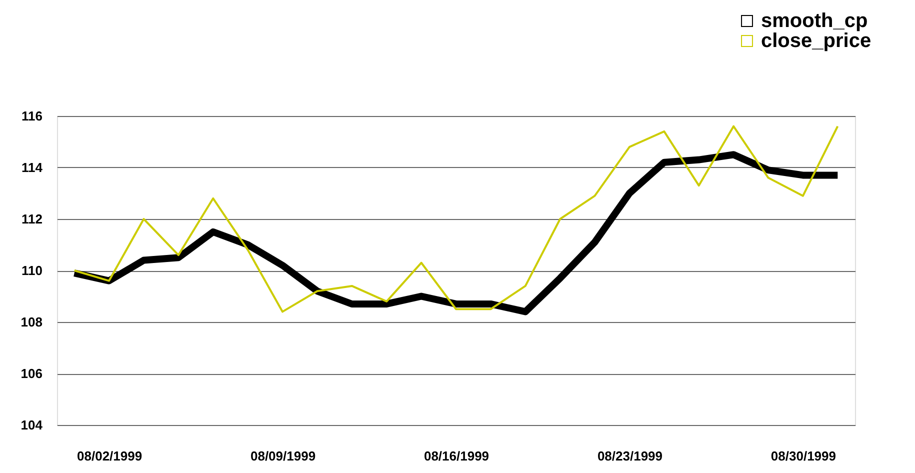 This screenshot has width=915, height=473. I want to click on y-tick-label: 112, so click(32, 219).